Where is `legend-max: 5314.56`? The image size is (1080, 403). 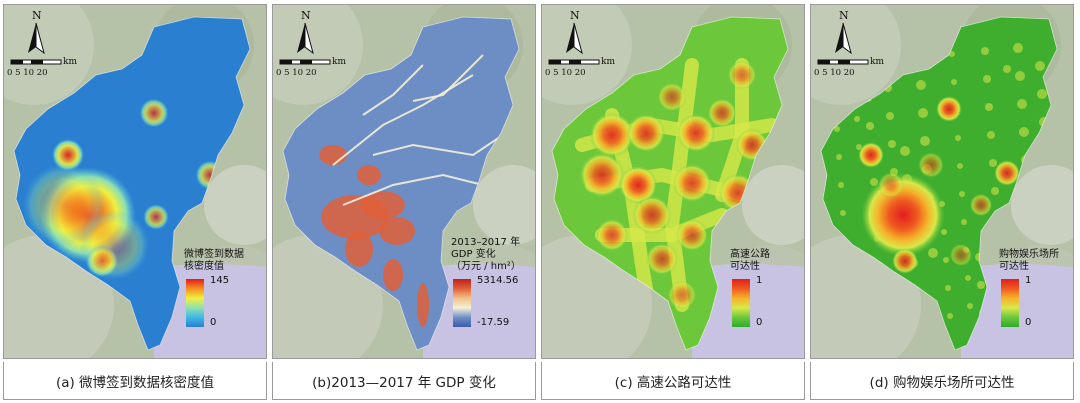
legend-max: 5314.56 is located at coordinates (498, 280).